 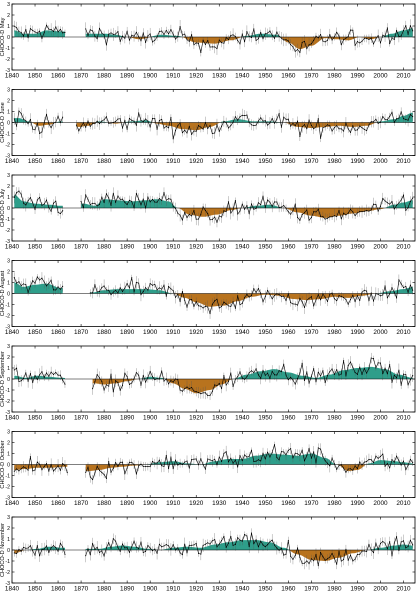 What do you see at coordinates (3, 36) in the screenshot?
I see `y-axis-label: CHOCO-D May` at bounding box center [3, 36].